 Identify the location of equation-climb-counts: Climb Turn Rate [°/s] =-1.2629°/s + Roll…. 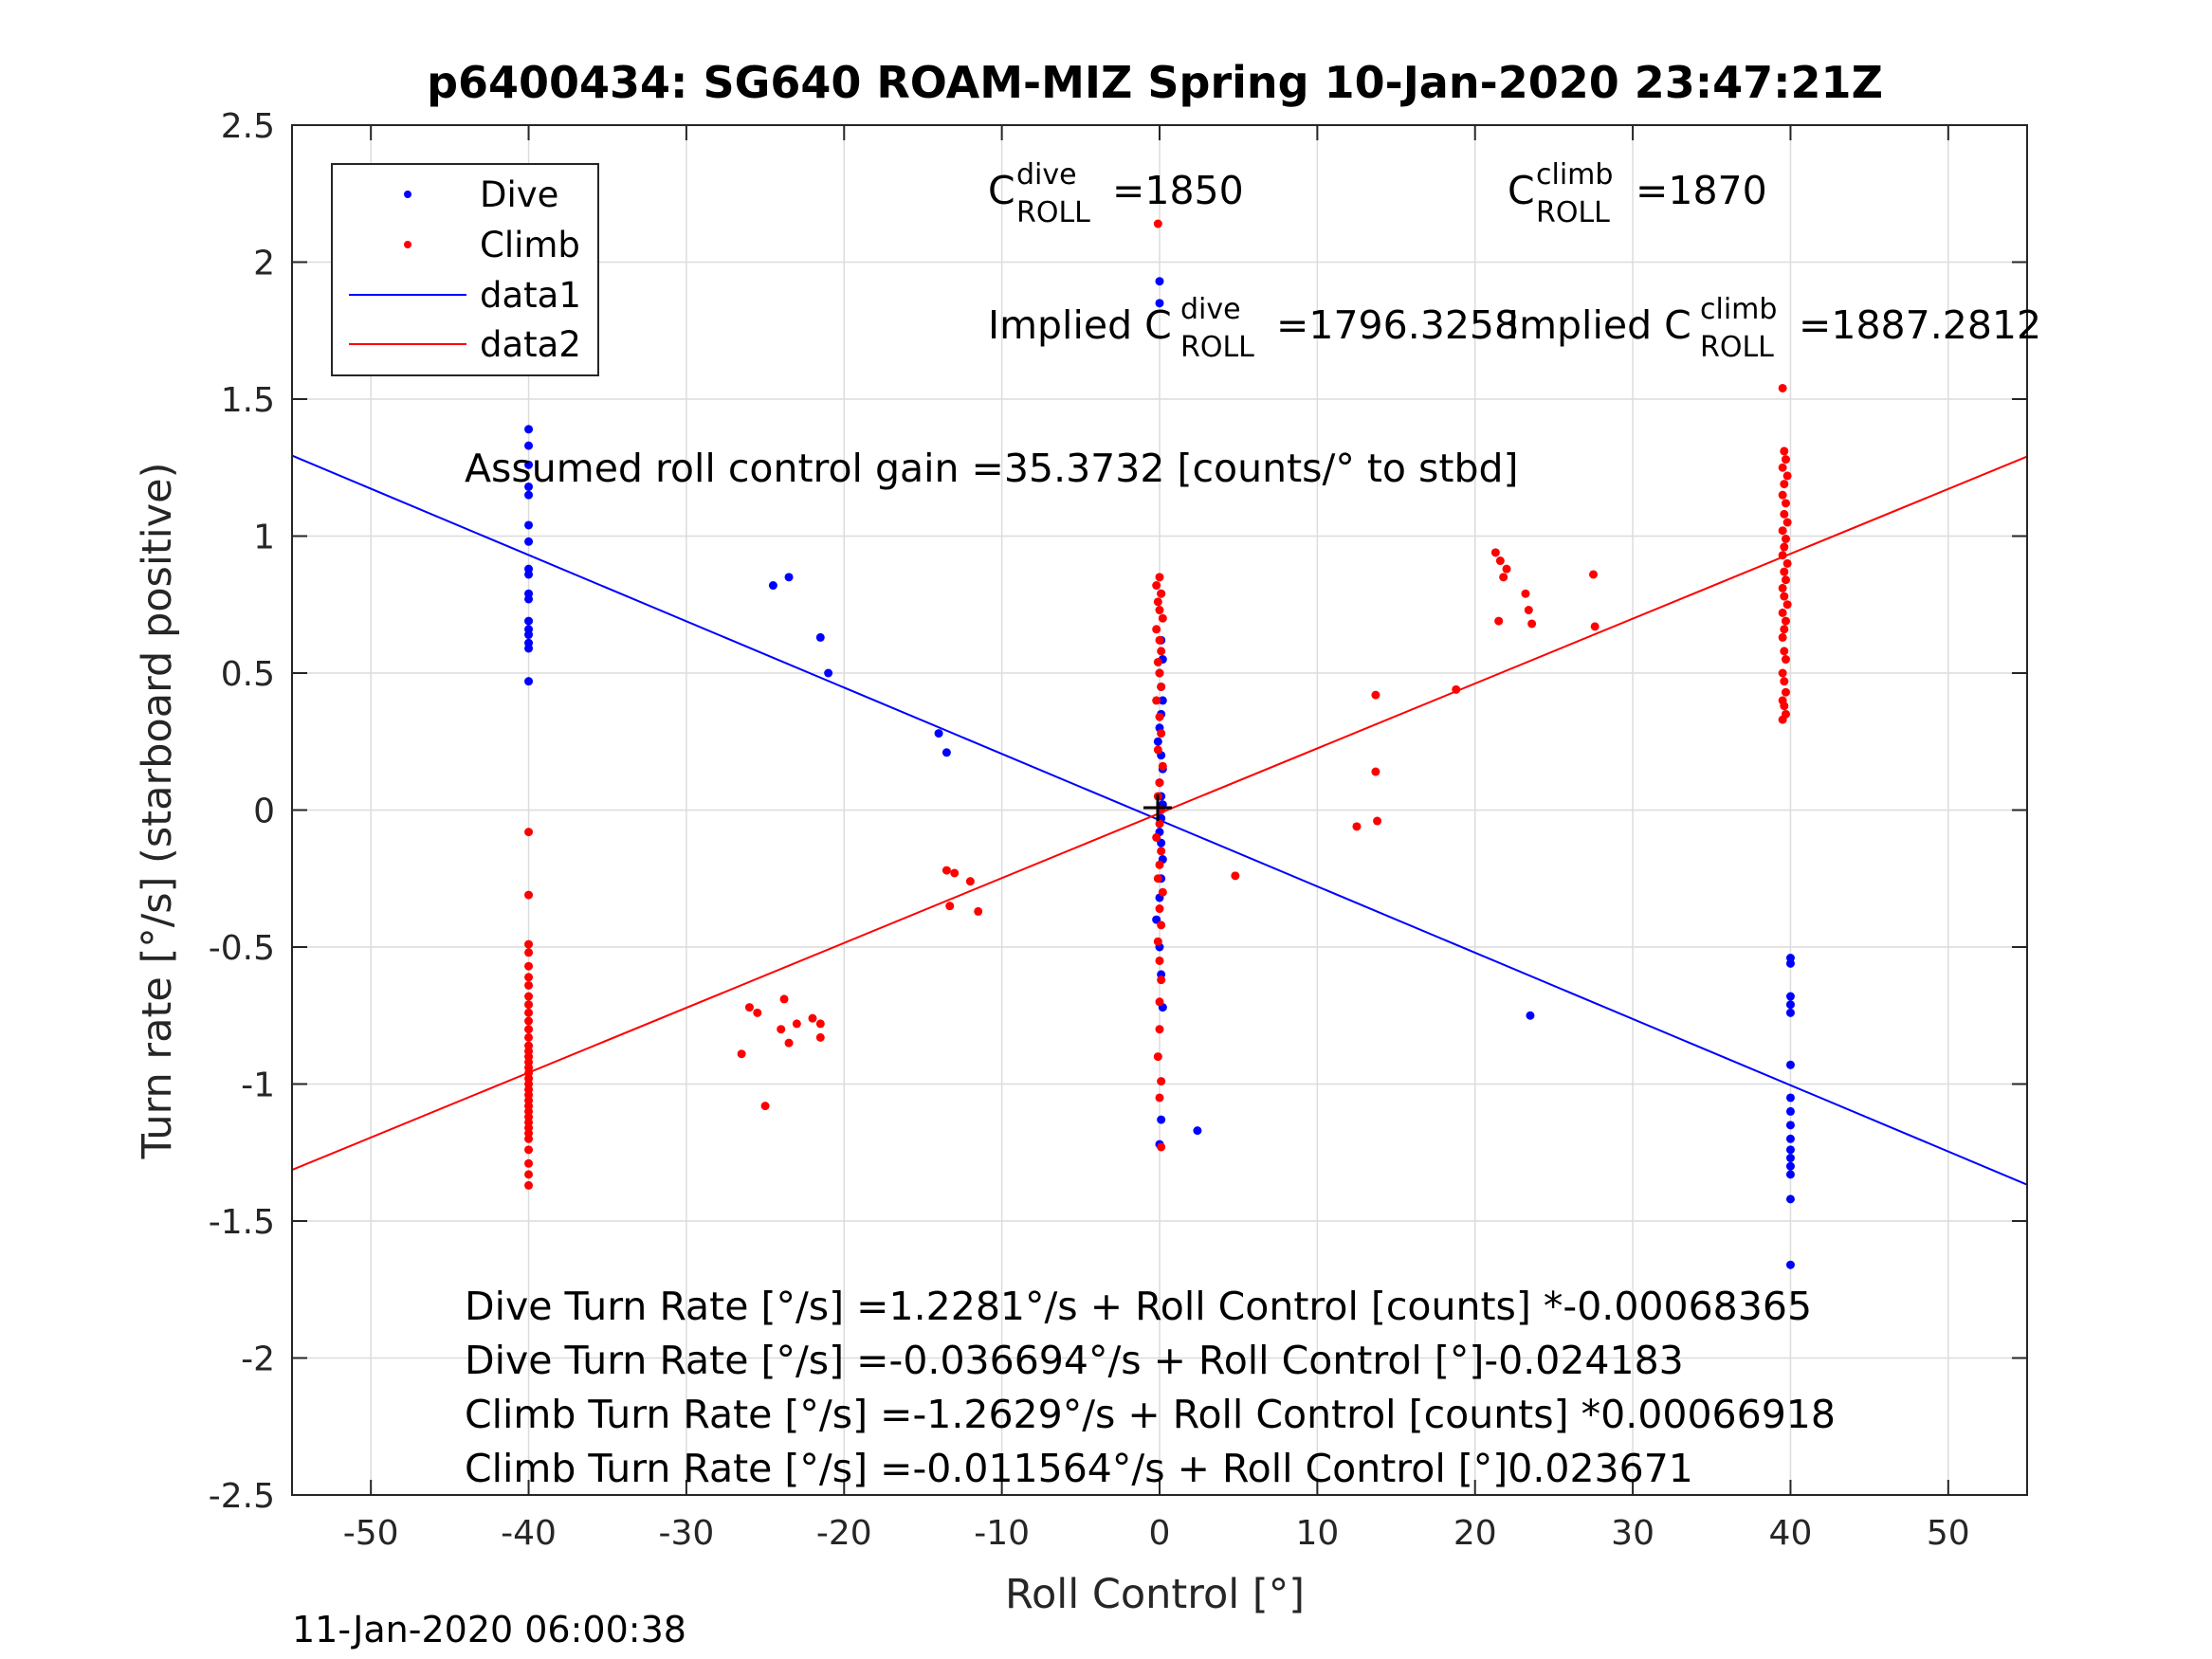
(1150, 1414).